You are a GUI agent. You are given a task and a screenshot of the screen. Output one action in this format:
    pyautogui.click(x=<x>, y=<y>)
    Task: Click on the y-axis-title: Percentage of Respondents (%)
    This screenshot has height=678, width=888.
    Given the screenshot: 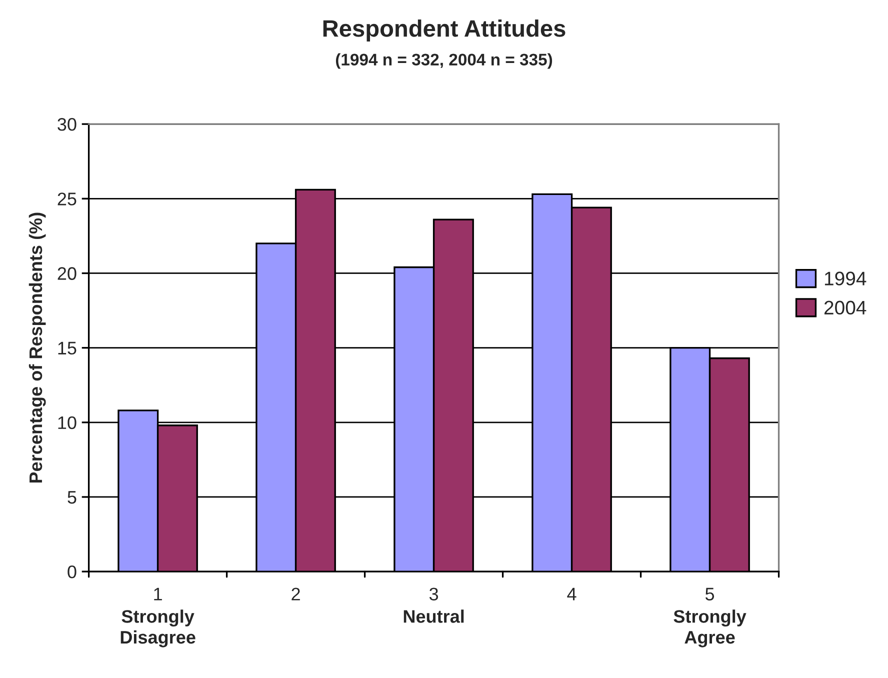 What is the action you would take?
    pyautogui.click(x=37, y=347)
    